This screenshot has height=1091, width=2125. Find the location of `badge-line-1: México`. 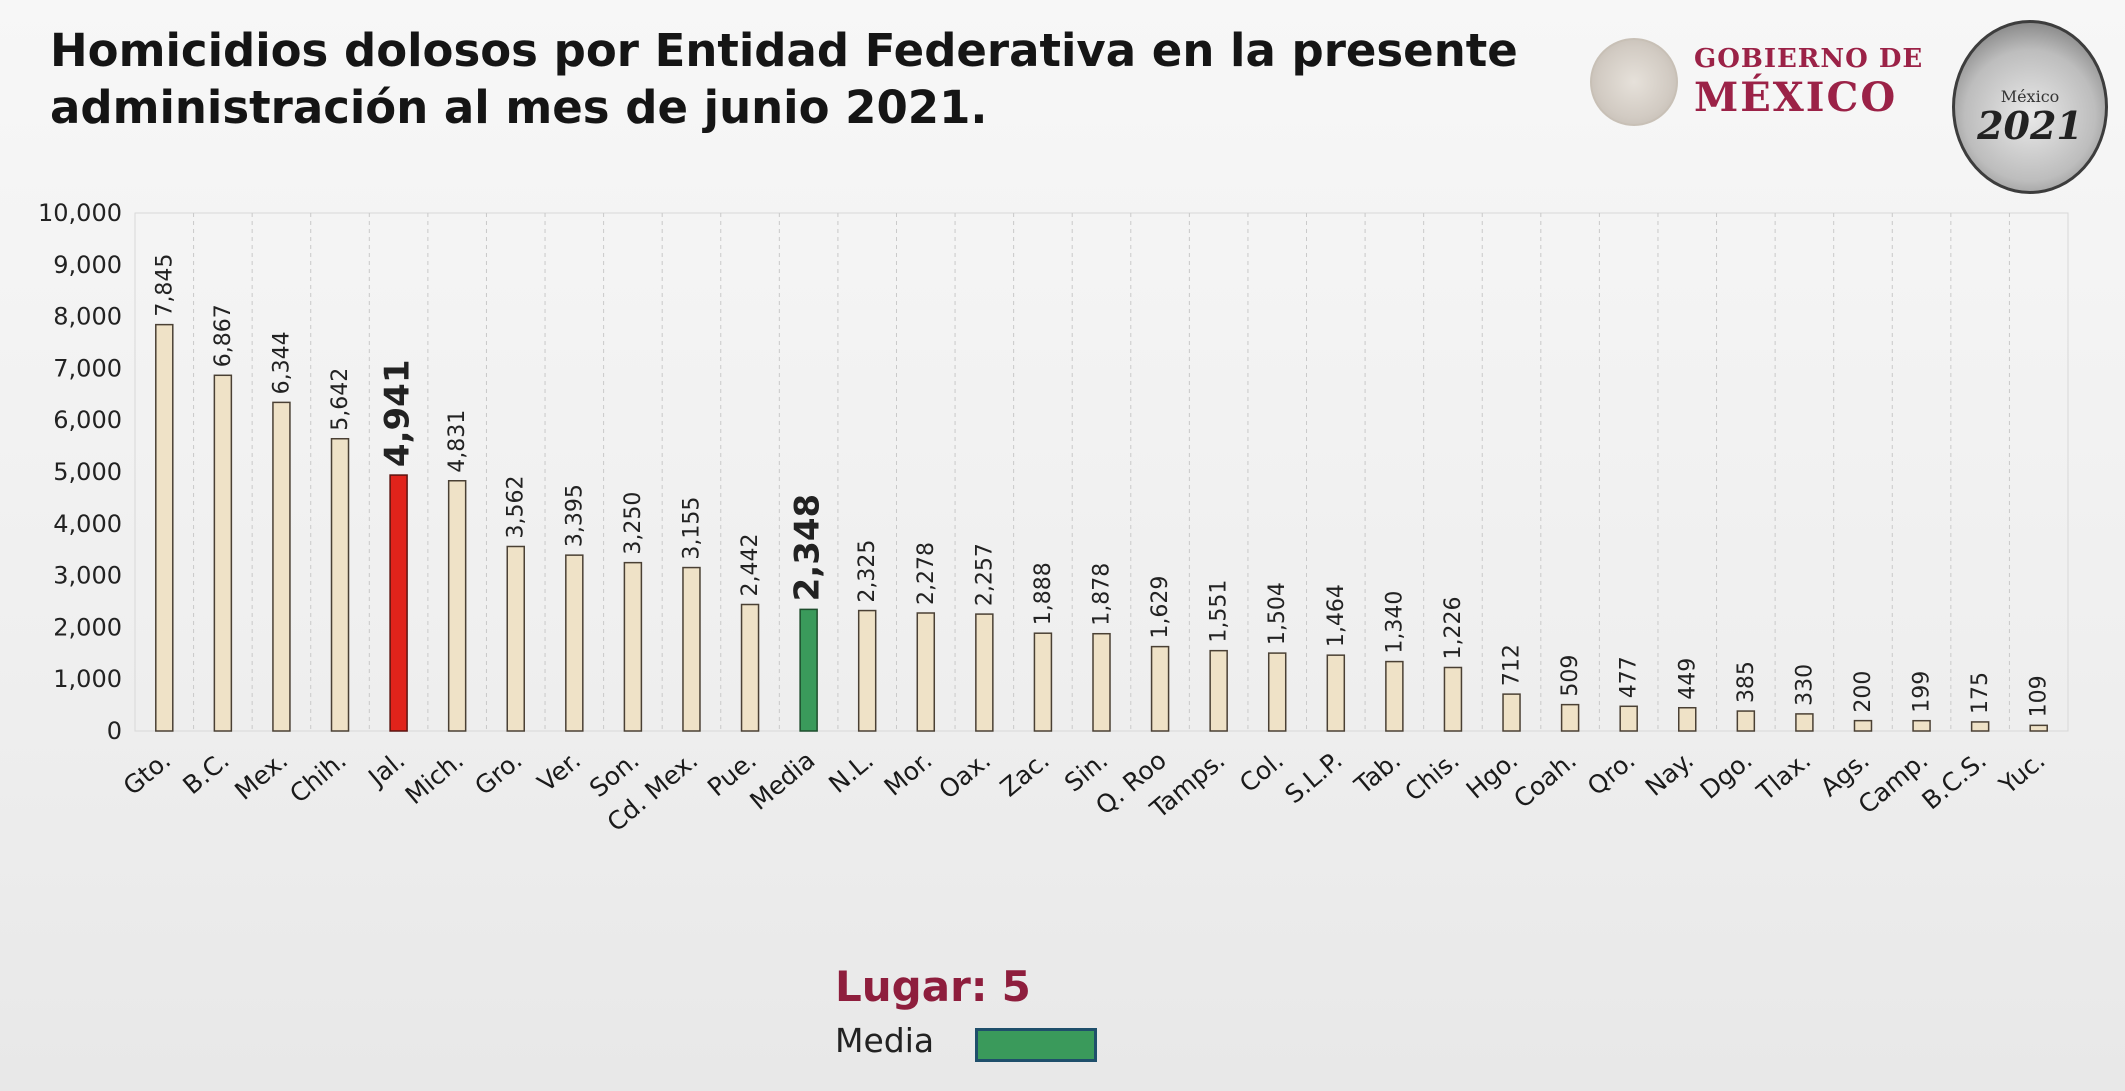

badge-line-1: México is located at coordinates (2030, 96).